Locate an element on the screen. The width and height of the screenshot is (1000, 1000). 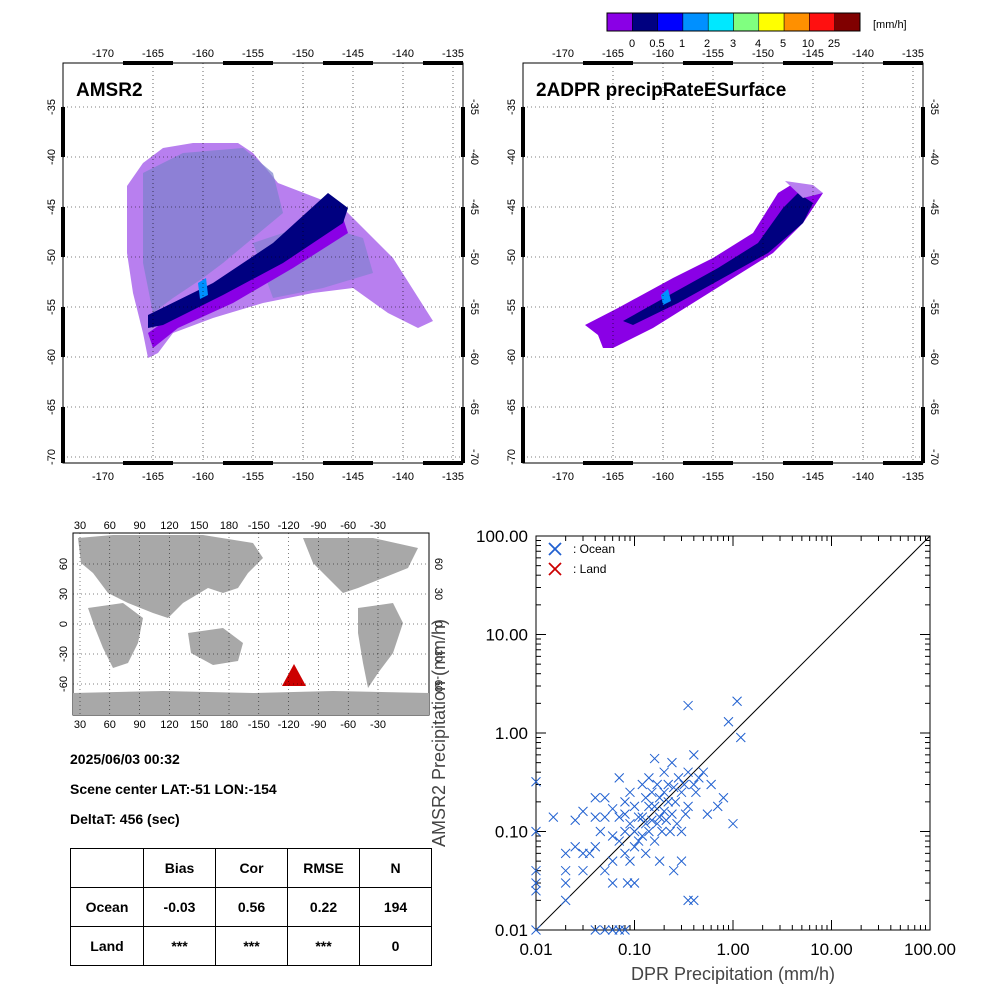
lat-tick-label-left: -50 is located at coordinates (52, 257).